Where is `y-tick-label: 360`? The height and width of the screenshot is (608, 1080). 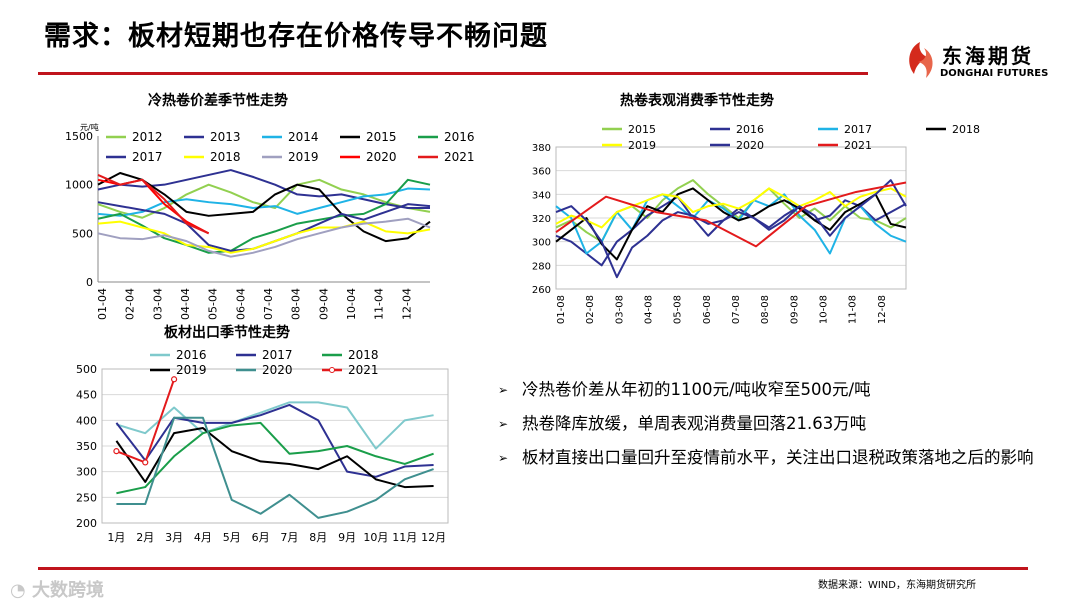 y-tick-label: 360 is located at coordinates (541, 172).